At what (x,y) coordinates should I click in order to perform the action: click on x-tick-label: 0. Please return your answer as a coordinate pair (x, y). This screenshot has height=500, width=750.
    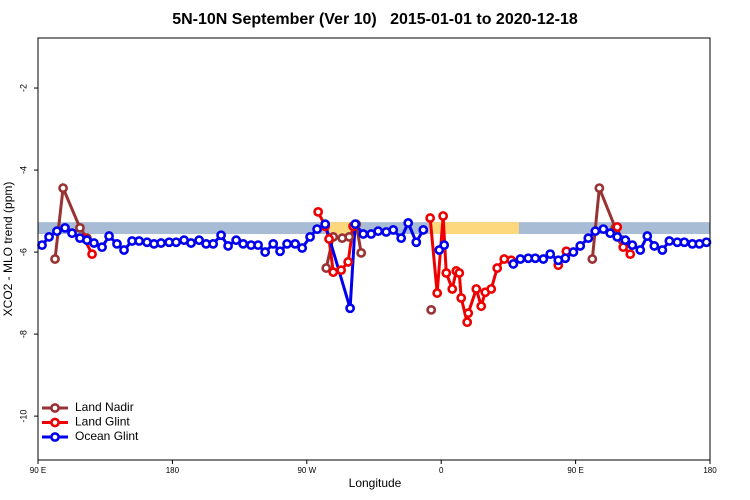
    Looking at the image, I should click on (441, 470).